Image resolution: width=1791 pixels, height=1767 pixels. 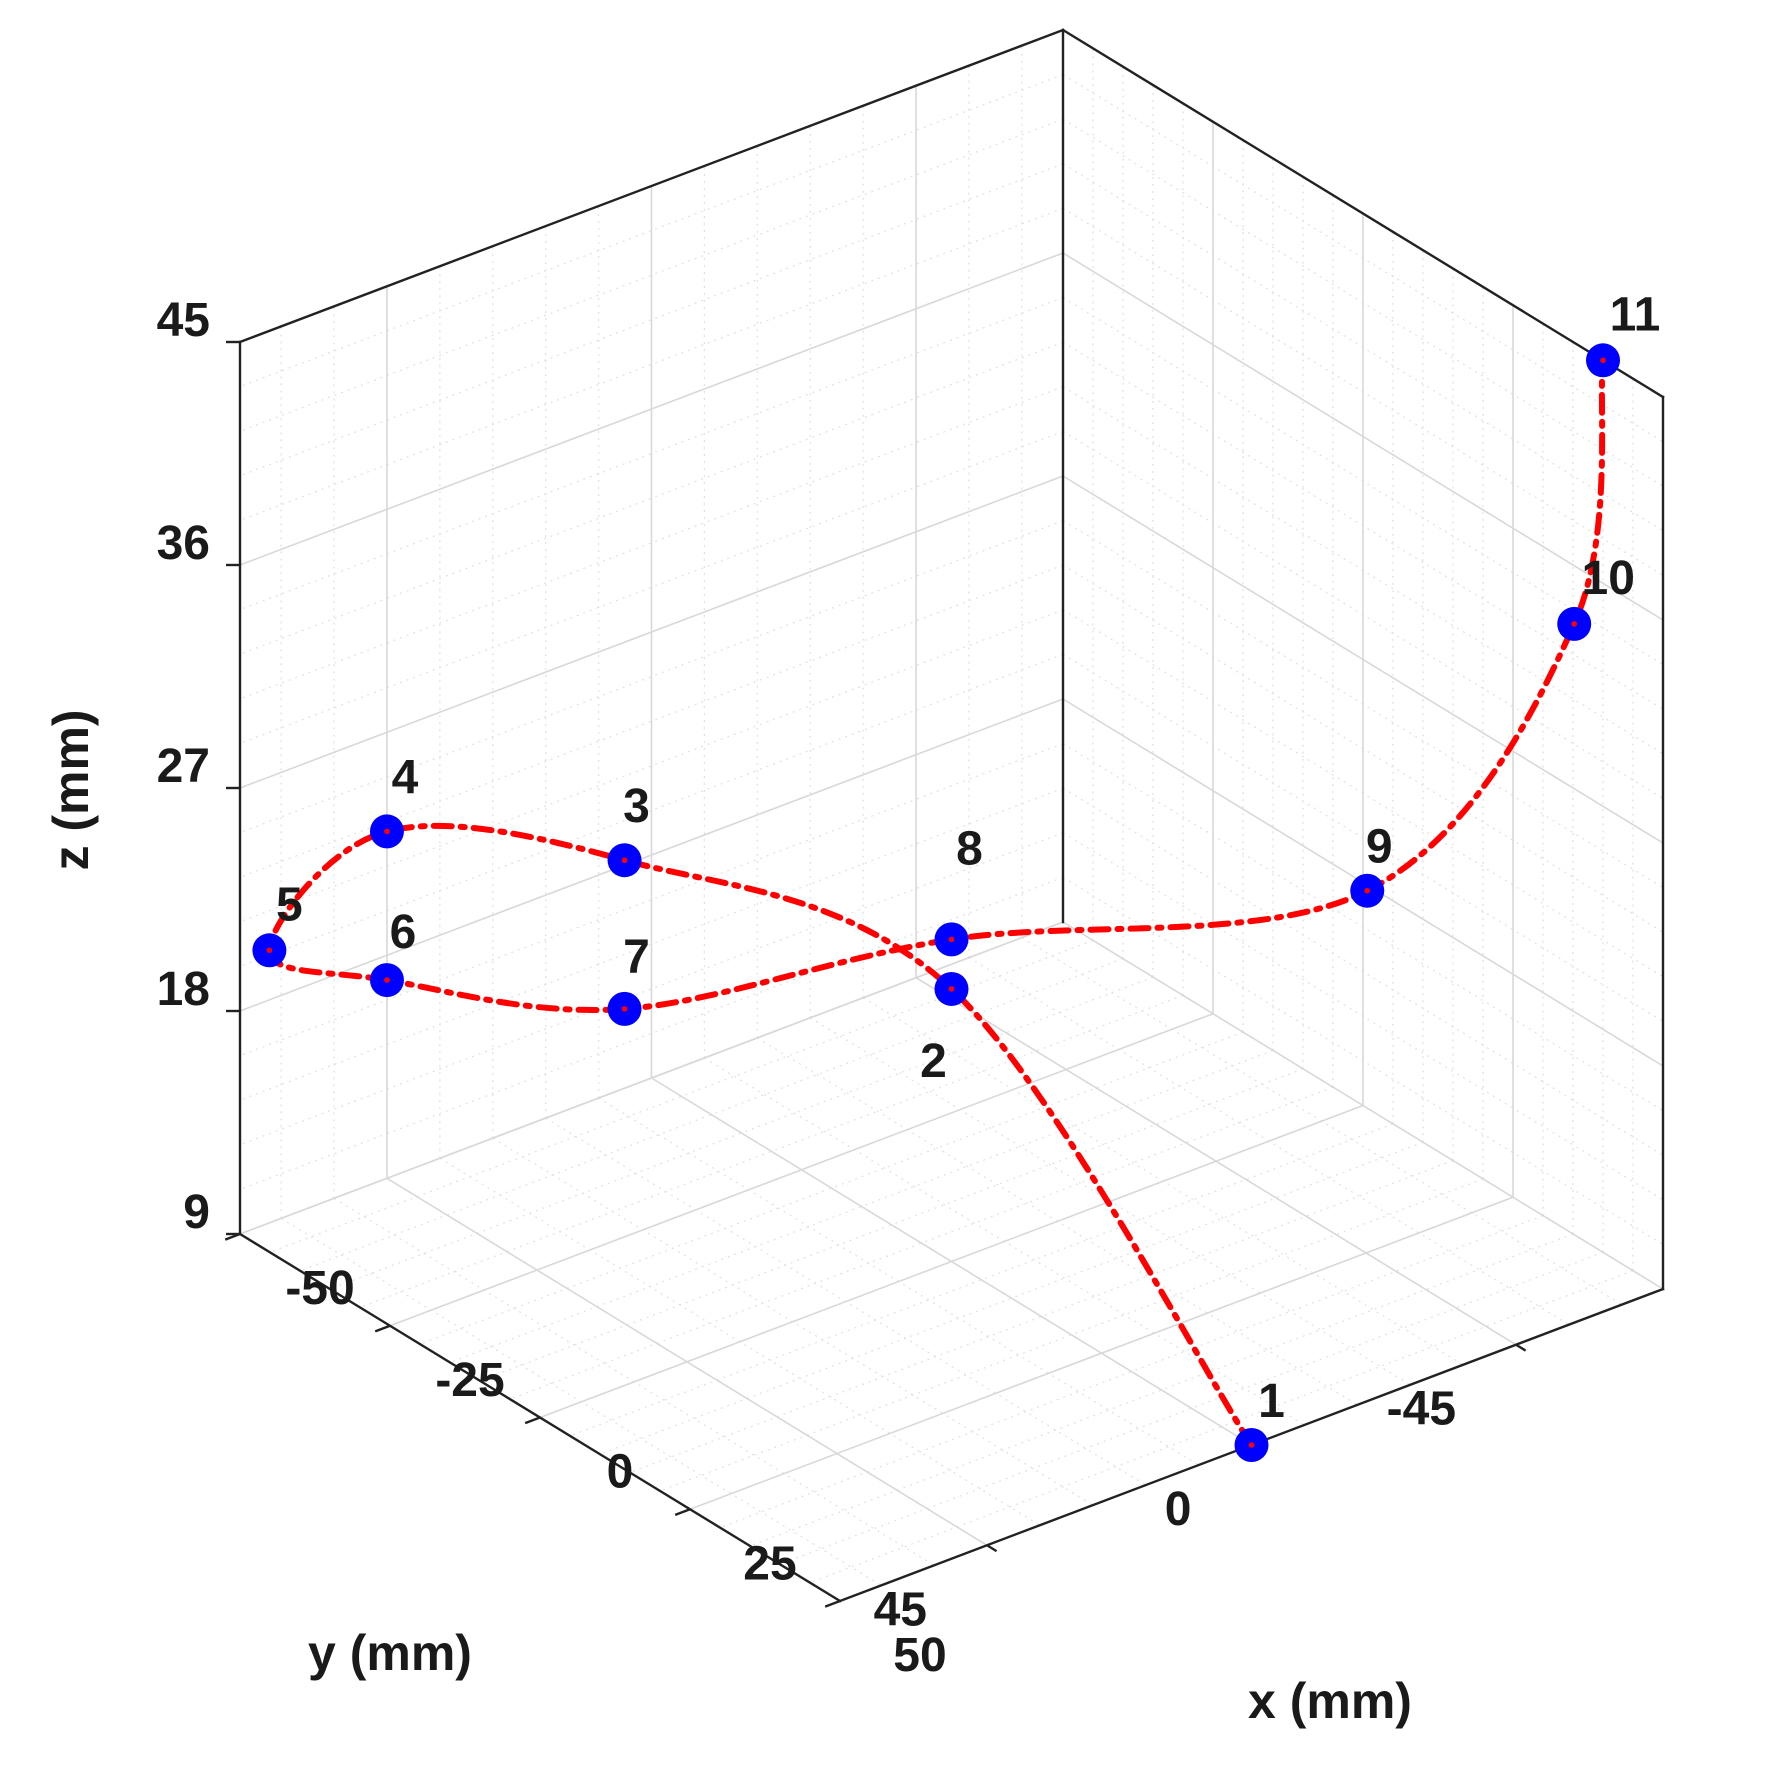 I want to click on x-tick-label: 25, so click(x=769, y=1563).